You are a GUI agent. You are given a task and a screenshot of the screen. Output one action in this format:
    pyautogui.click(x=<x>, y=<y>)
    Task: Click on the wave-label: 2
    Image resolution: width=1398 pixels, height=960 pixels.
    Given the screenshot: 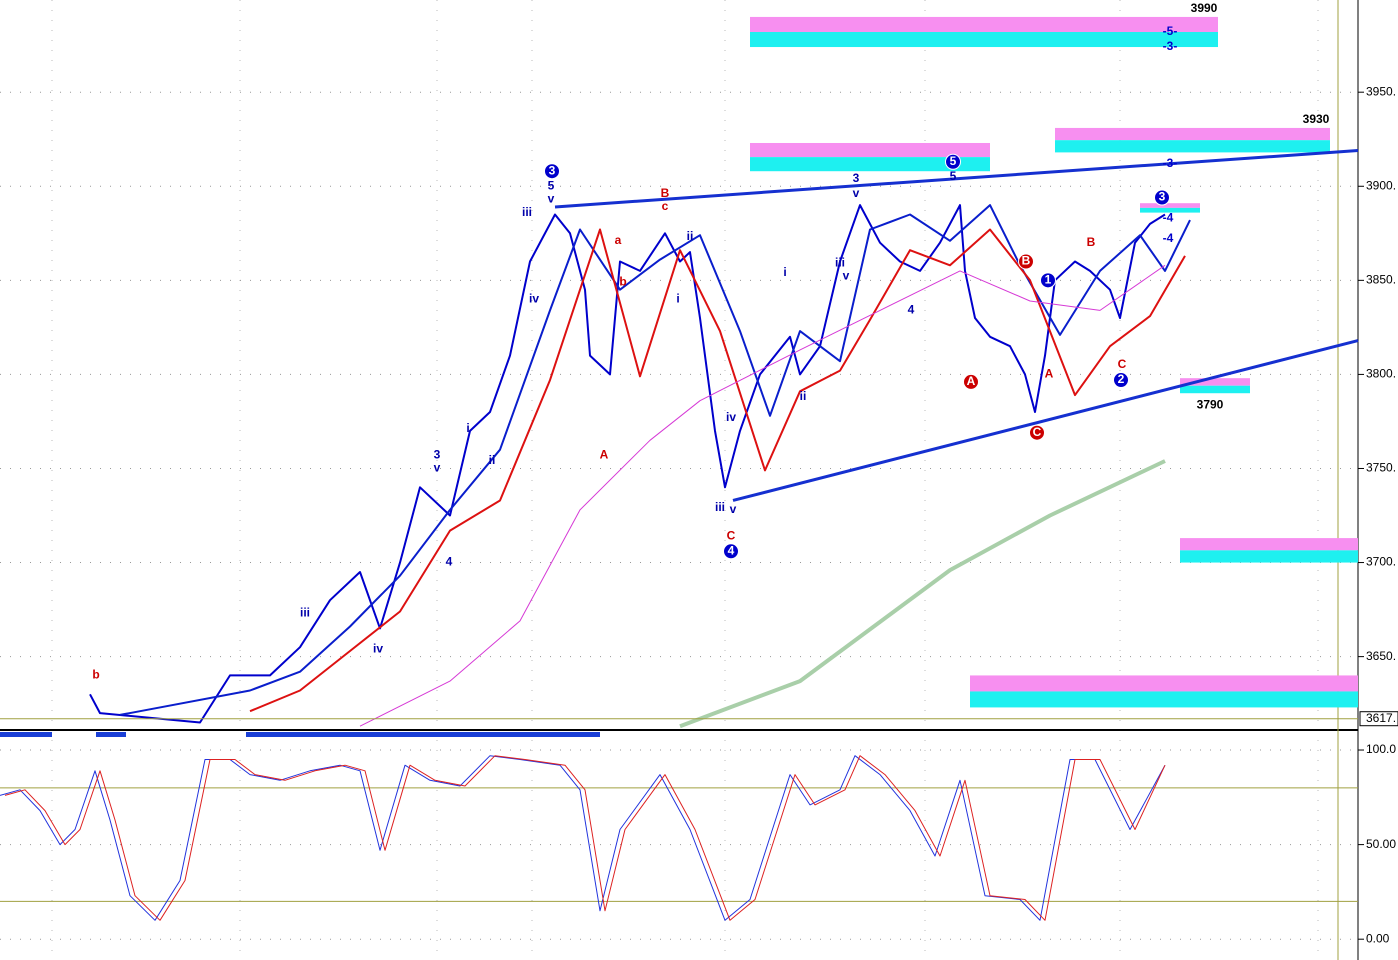 What is the action you would take?
    pyautogui.click(x=1121, y=379)
    